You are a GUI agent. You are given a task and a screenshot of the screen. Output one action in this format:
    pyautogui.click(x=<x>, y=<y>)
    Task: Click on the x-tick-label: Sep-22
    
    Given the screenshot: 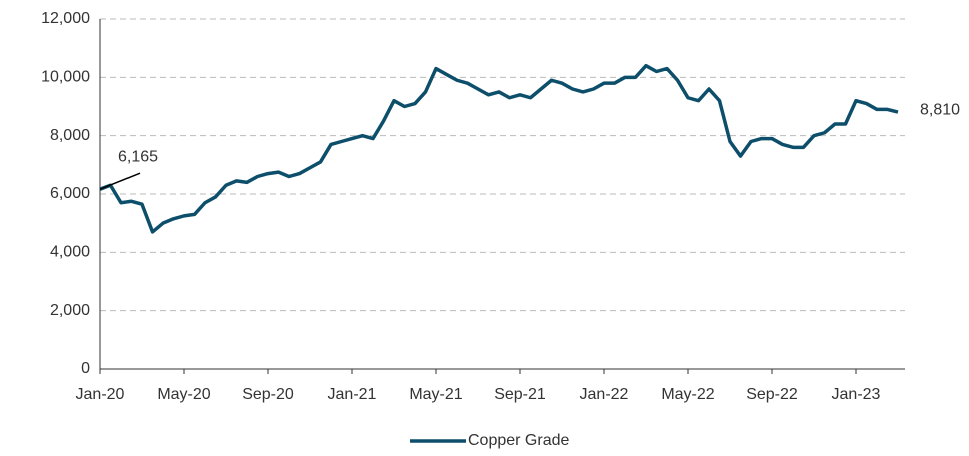 What is the action you would take?
    pyautogui.click(x=772, y=394)
    